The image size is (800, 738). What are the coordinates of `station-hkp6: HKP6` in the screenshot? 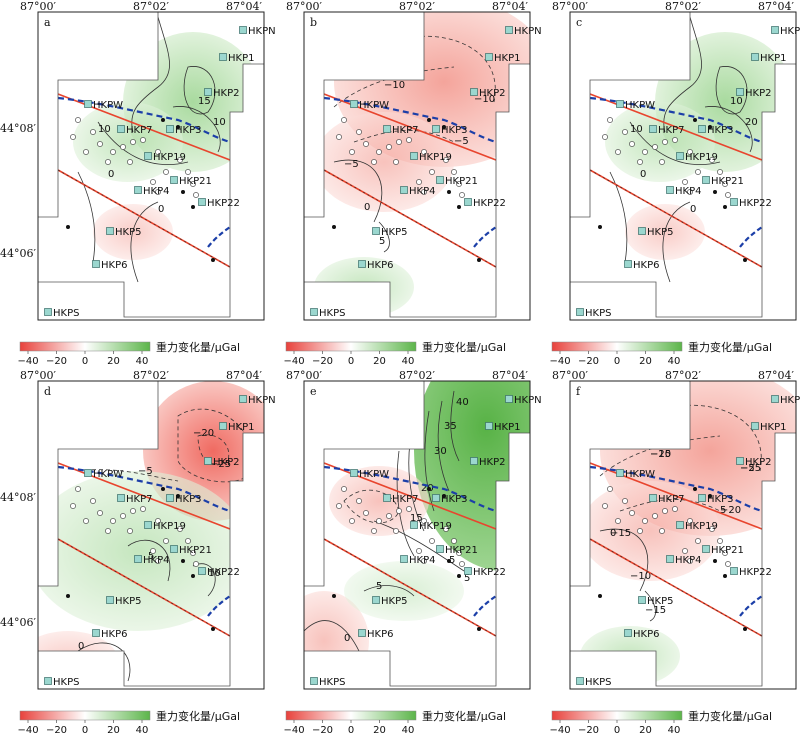 It's located at (109, 634).